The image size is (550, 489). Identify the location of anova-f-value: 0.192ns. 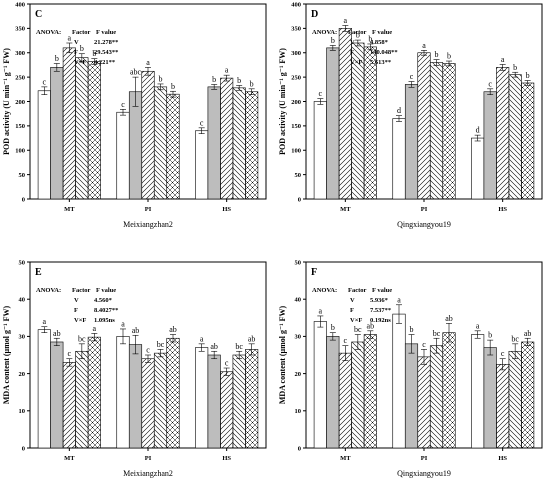
(380, 320).